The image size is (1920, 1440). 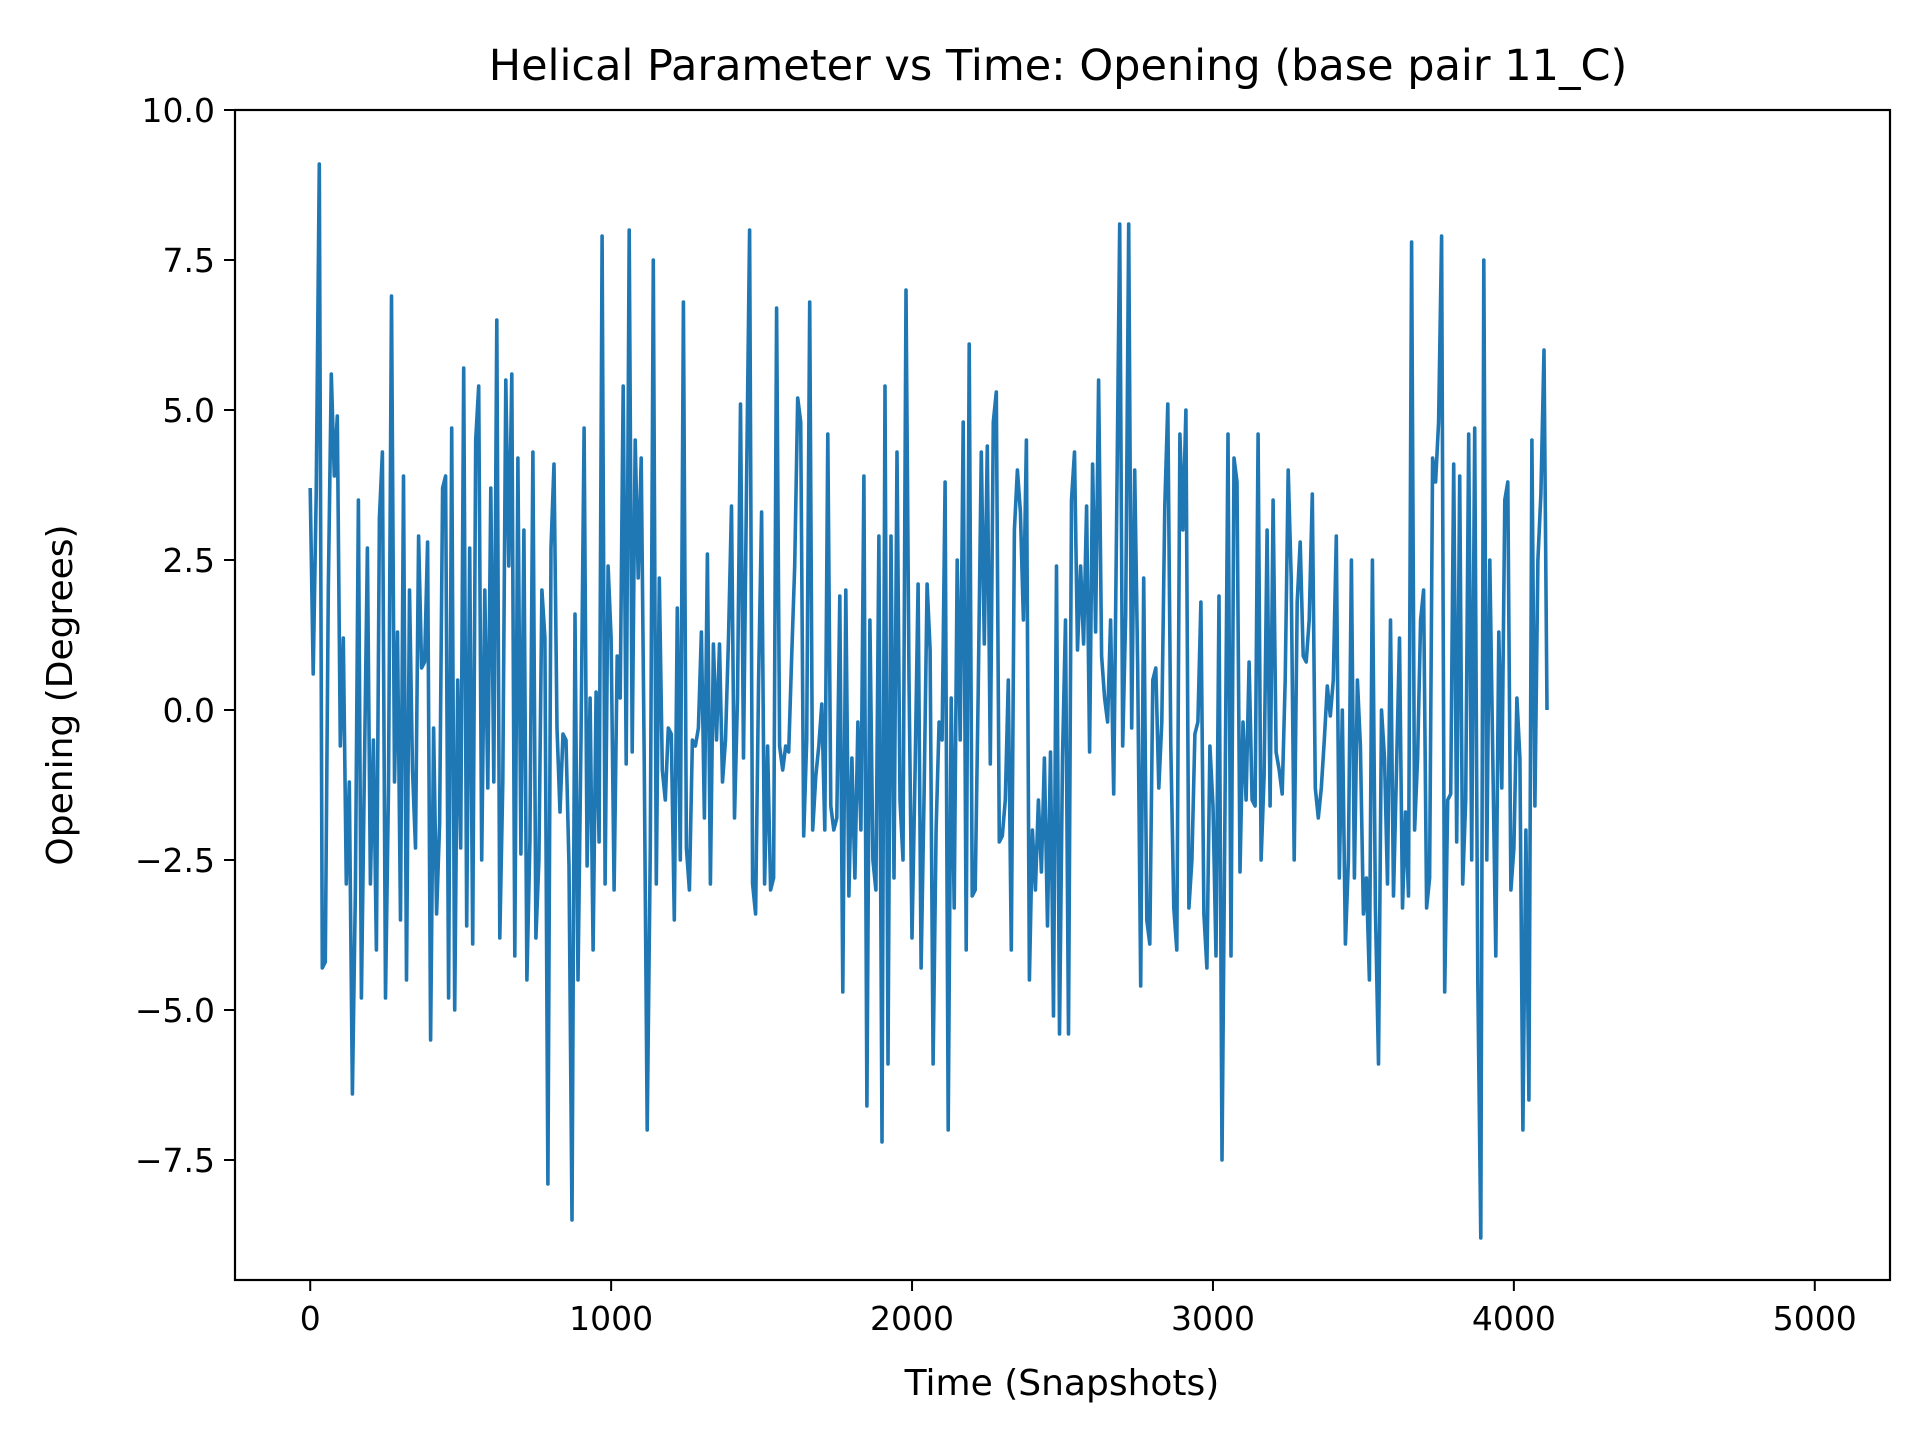 I want to click on x-tick-label: 0, so click(x=310, y=1318).